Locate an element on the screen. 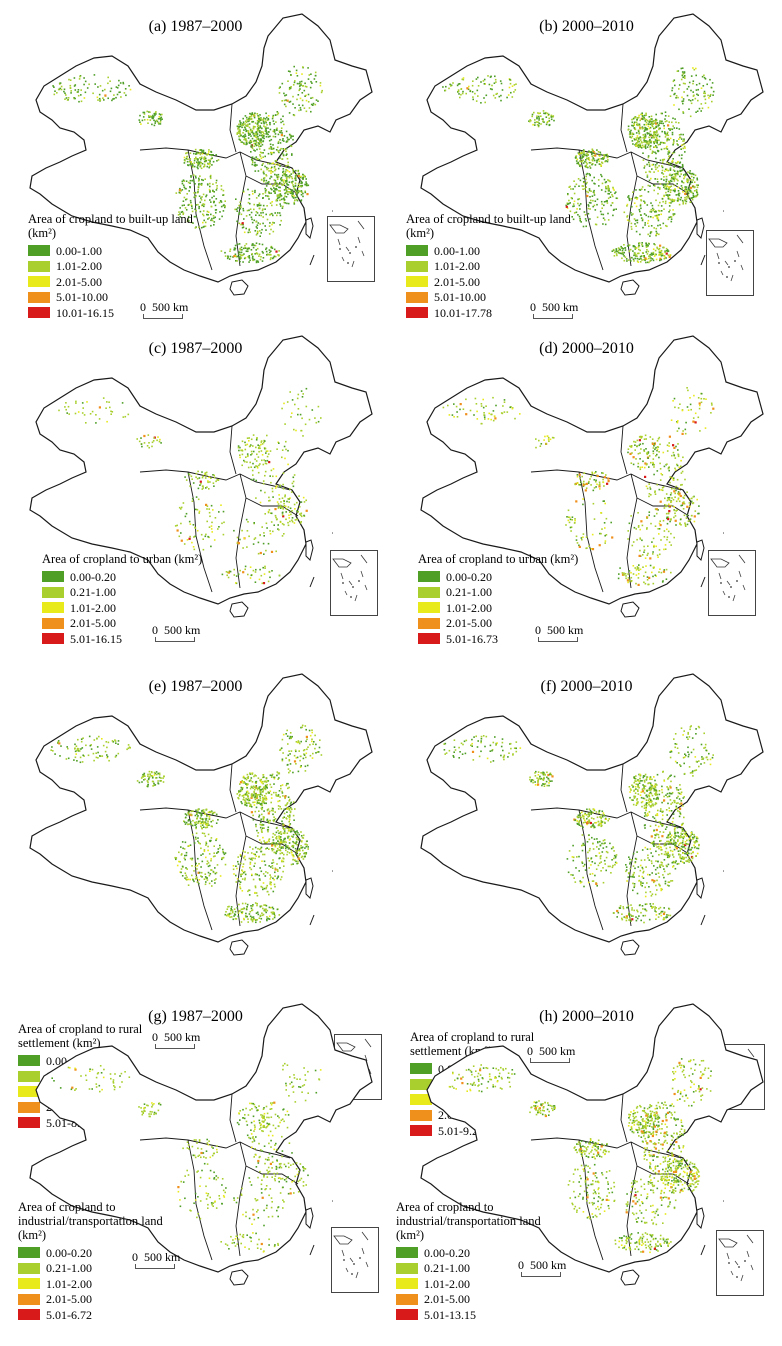 This screenshot has width=782, height=1346. island-taiwan is located at coordinates (309, 550).